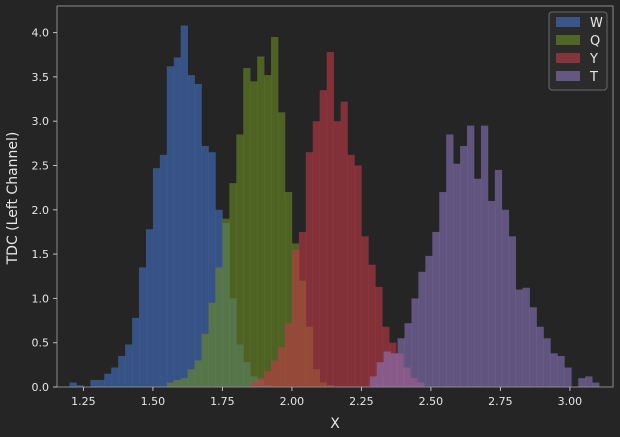  I want to click on y-tick-label: 3.5, so click(41, 77).